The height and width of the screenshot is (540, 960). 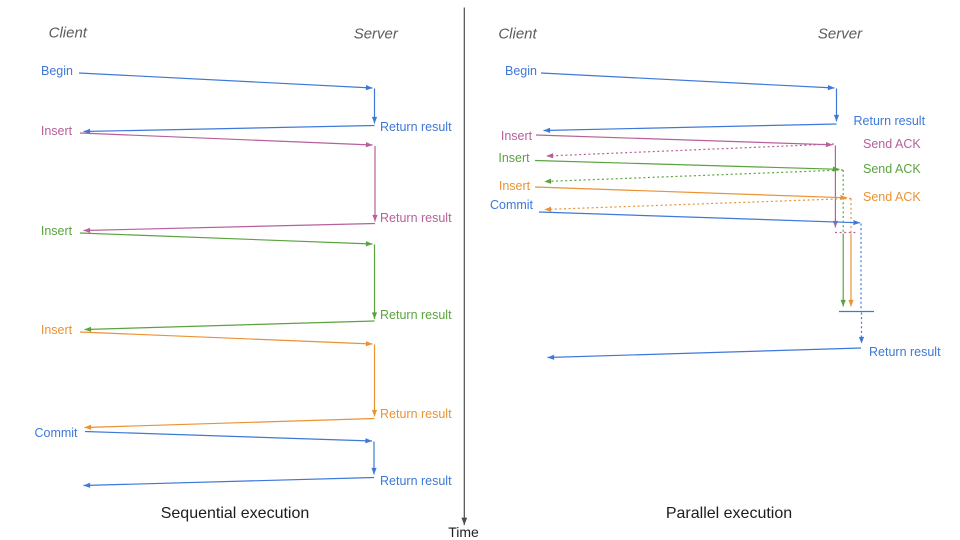 I want to click on seq-commit-result-label: Return result, so click(x=416, y=480).